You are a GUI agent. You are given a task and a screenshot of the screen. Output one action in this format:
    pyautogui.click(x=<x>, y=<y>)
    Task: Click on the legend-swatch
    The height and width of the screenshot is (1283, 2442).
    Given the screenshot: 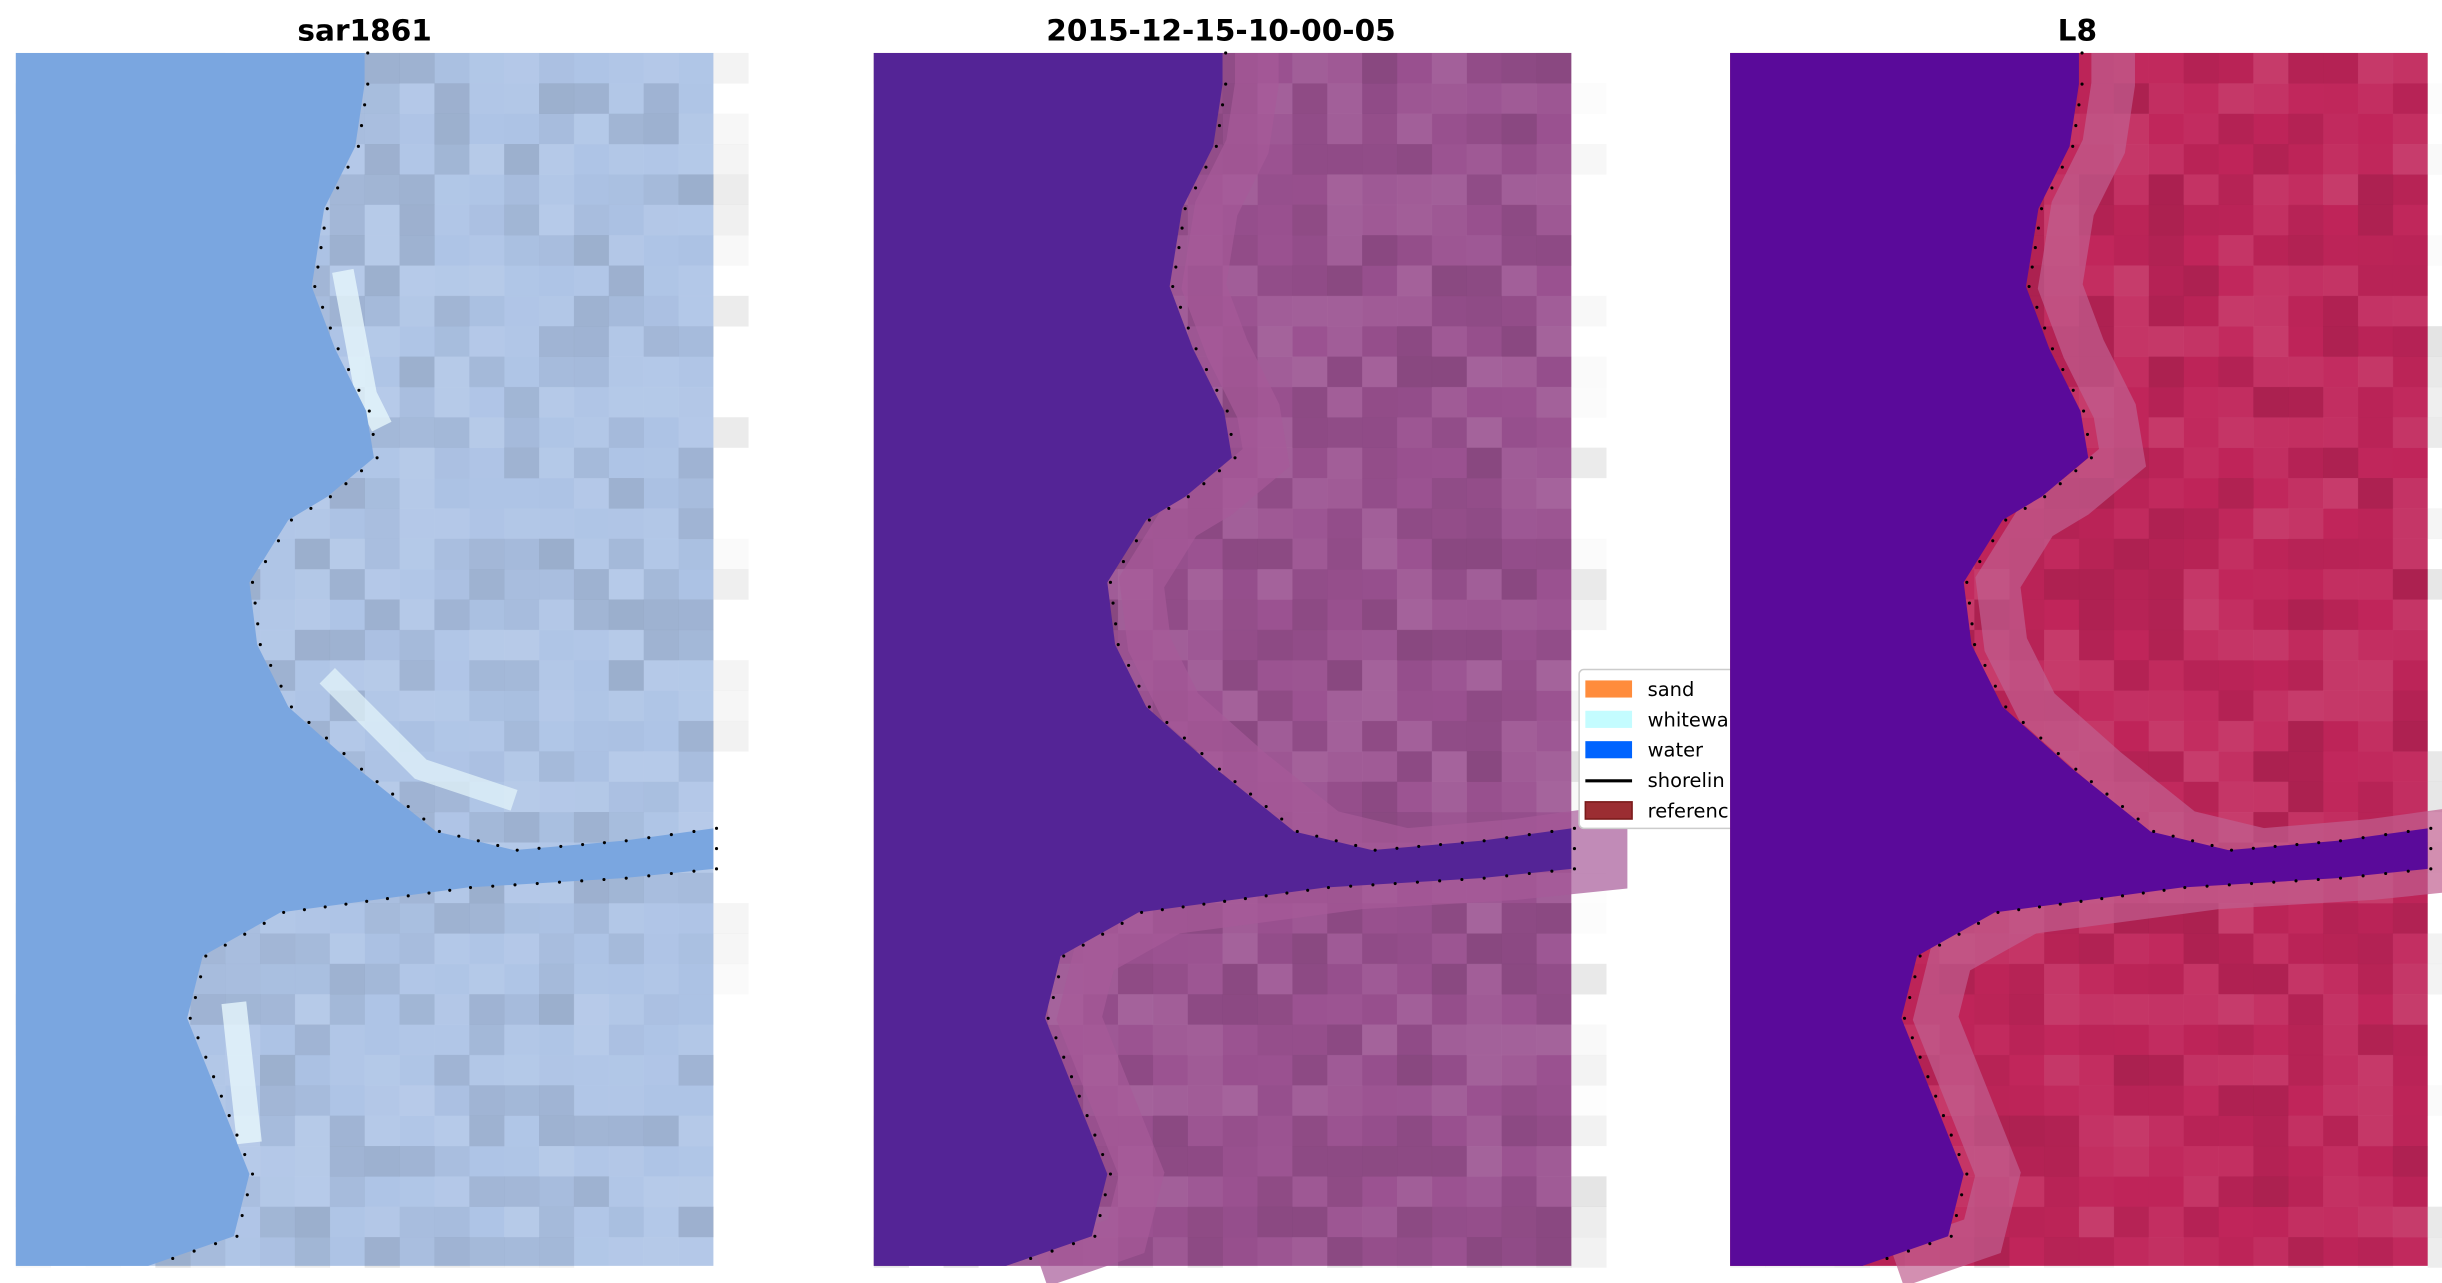 What is the action you would take?
    pyautogui.click(x=1609, y=719)
    